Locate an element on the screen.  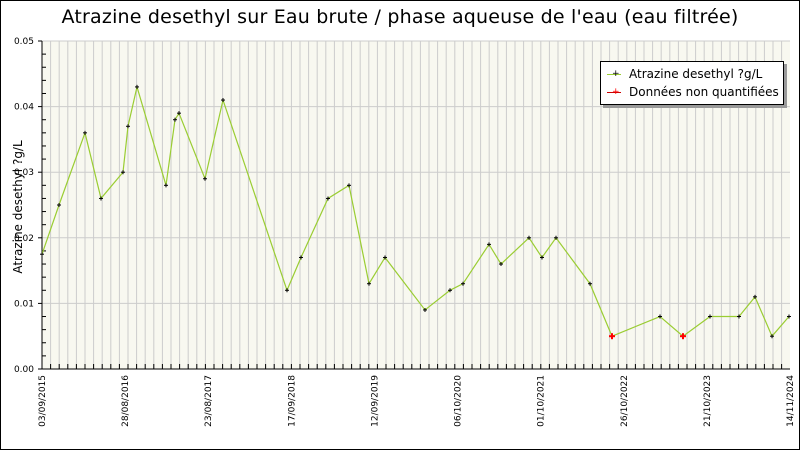
y-tick-label: 0.03 is located at coordinates (24, 173).